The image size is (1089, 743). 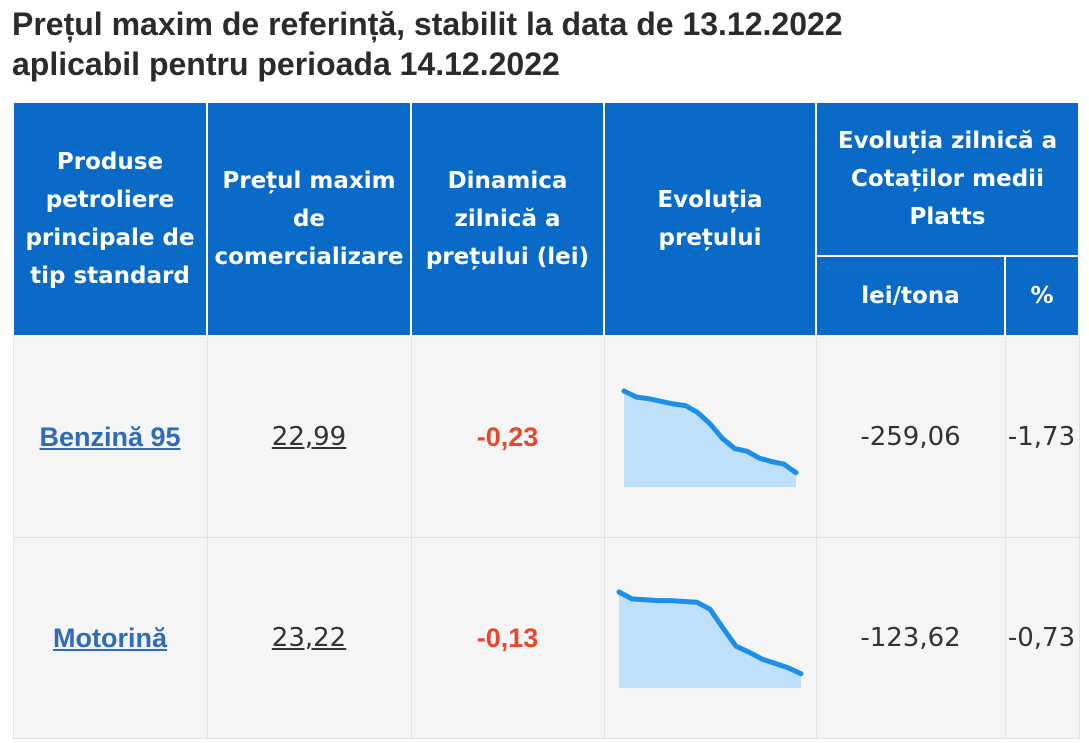 I want to click on platts-lei-tona-value: -259,06, so click(x=910, y=437).